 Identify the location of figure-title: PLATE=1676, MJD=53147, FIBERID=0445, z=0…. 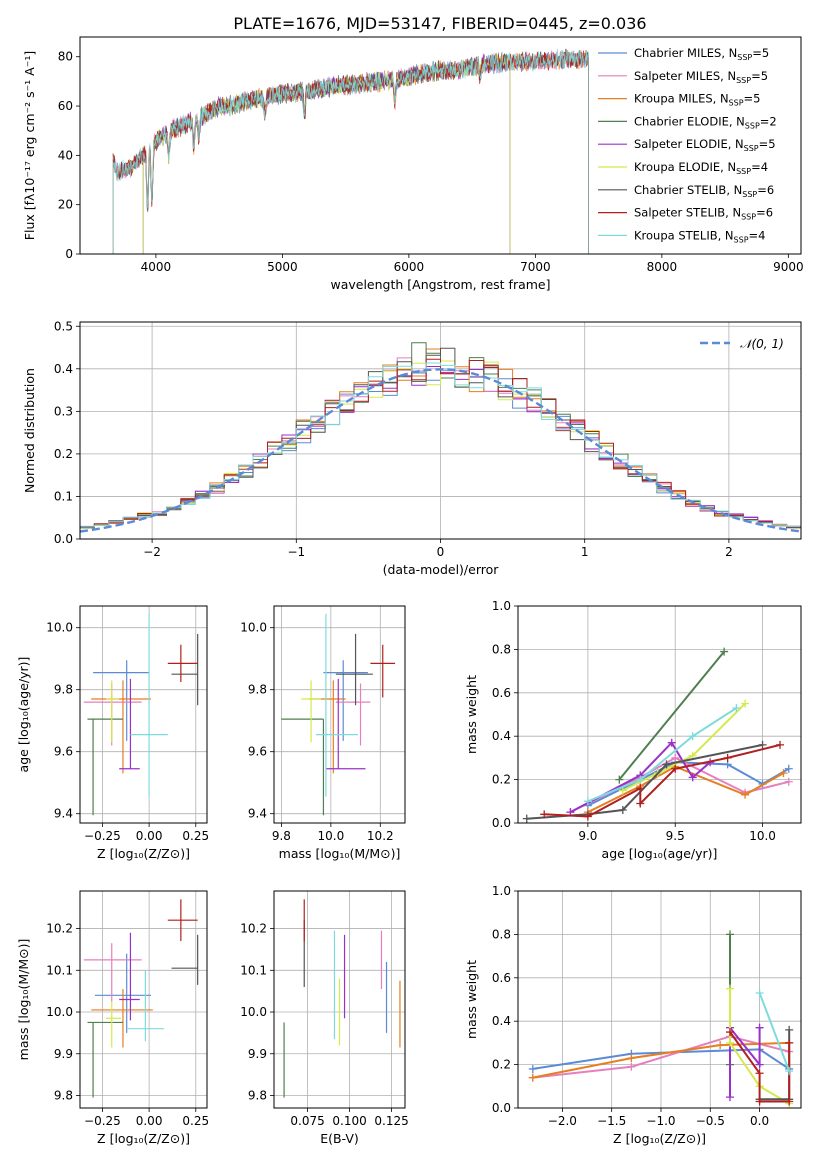
(439, 23).